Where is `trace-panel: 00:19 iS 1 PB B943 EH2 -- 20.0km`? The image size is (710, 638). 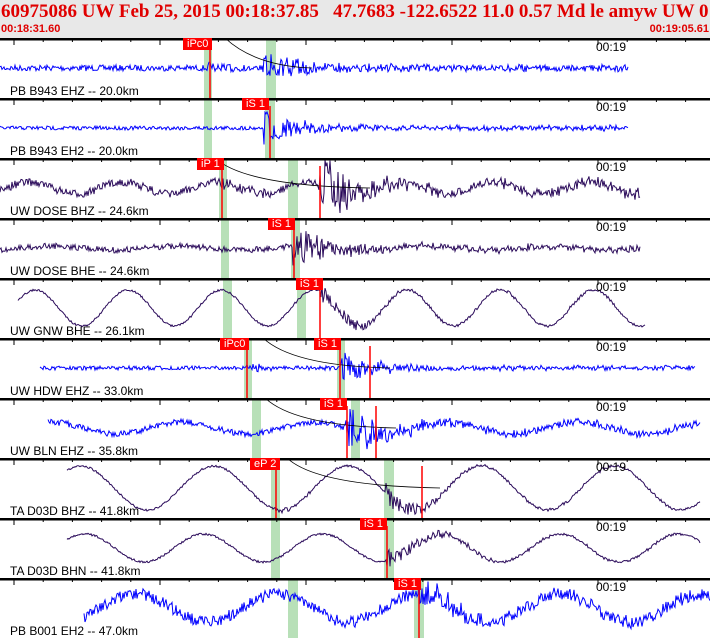 trace-panel: 00:19 iS 1 PB B943 EH2 -- 20.0km is located at coordinates (355, 128).